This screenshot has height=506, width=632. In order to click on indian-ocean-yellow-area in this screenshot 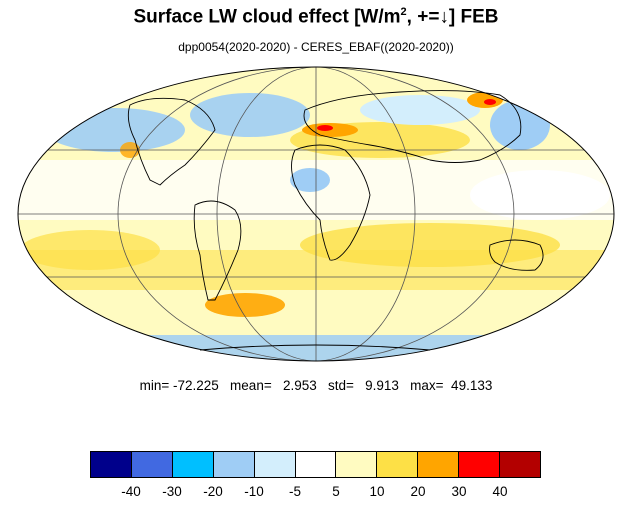, I will do `click(430, 245)`.